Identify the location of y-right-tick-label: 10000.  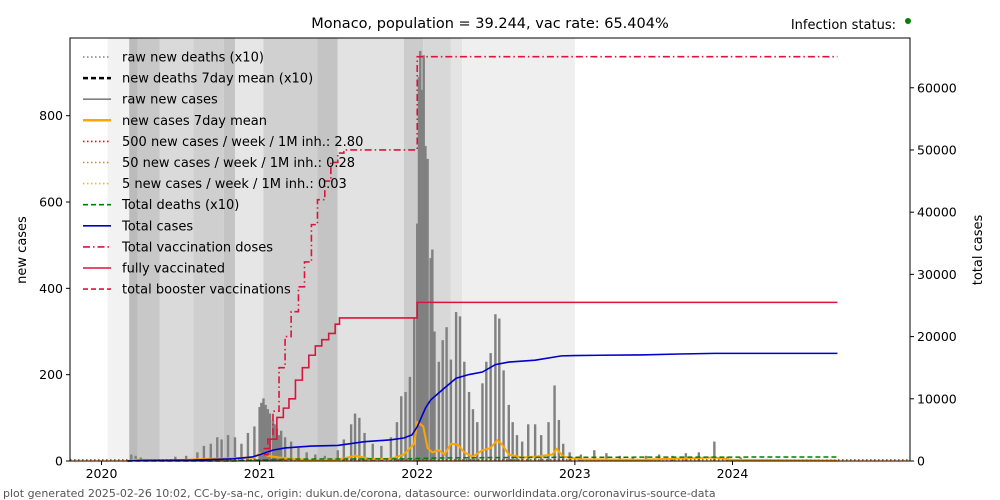
(937, 398).